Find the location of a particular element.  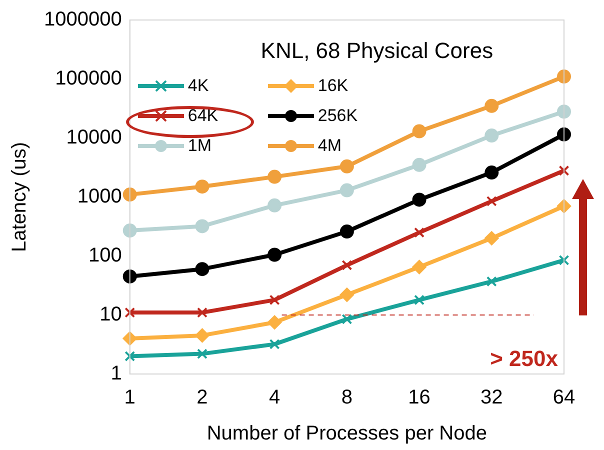

annotation: > 250x is located at coordinates (524, 358).